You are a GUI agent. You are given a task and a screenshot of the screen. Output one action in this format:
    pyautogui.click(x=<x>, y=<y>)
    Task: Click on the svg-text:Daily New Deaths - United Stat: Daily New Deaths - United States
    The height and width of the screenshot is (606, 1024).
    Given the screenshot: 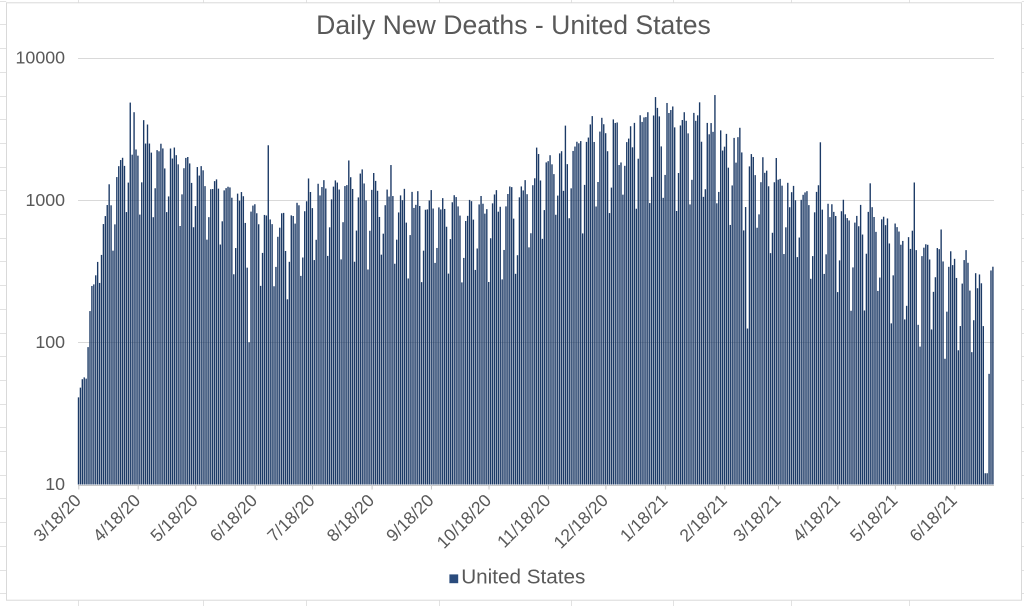 What is the action you would take?
    pyautogui.click(x=513, y=25)
    